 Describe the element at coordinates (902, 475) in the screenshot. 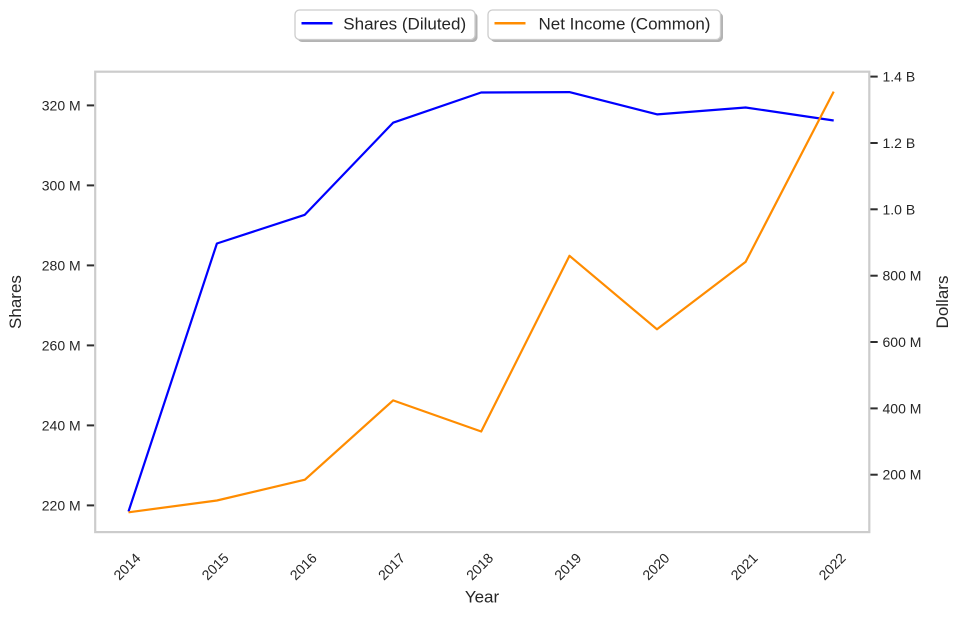

I see `svg-text: 200 M` at that location.